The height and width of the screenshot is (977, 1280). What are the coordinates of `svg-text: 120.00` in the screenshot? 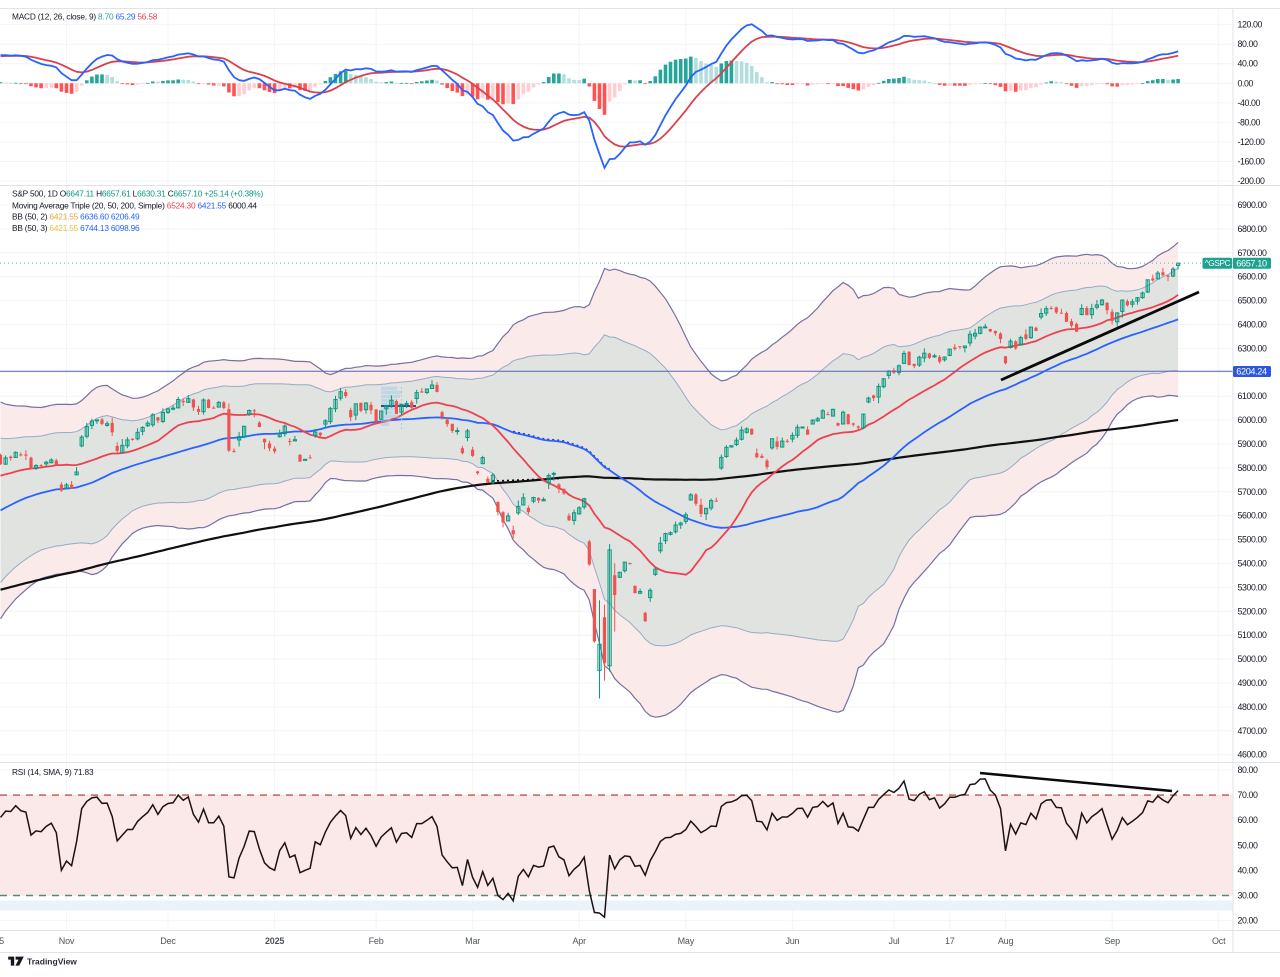 It's located at (1250, 25).